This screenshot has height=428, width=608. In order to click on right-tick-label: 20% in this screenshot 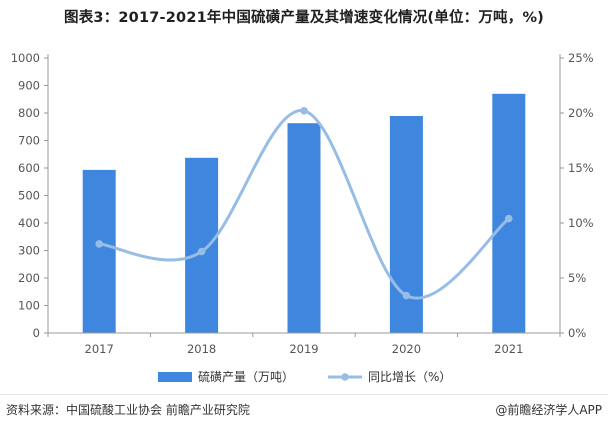, I will do `click(581, 113)`.